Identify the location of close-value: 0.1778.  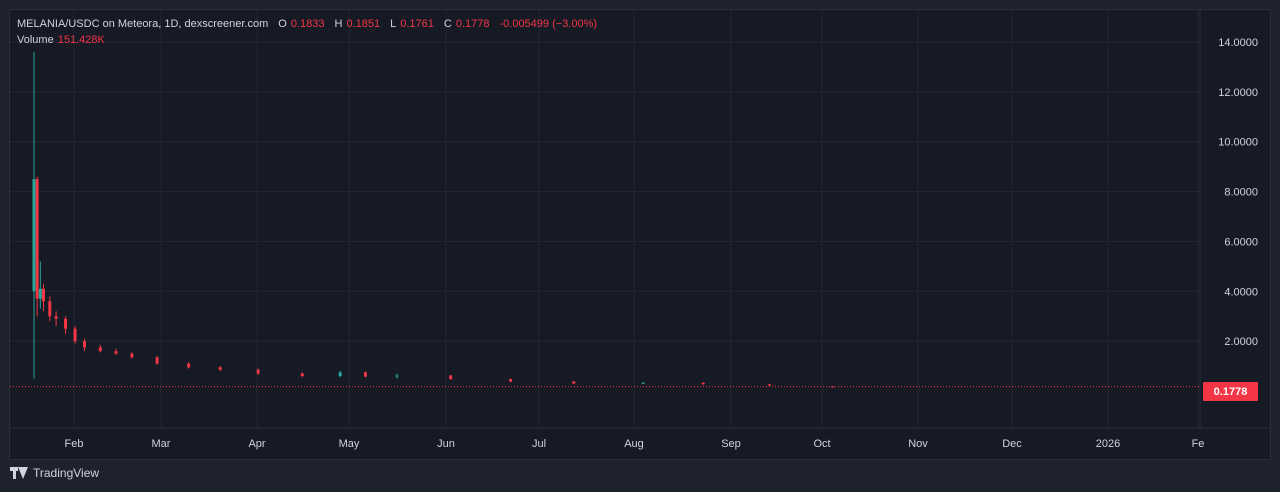
(472, 24).